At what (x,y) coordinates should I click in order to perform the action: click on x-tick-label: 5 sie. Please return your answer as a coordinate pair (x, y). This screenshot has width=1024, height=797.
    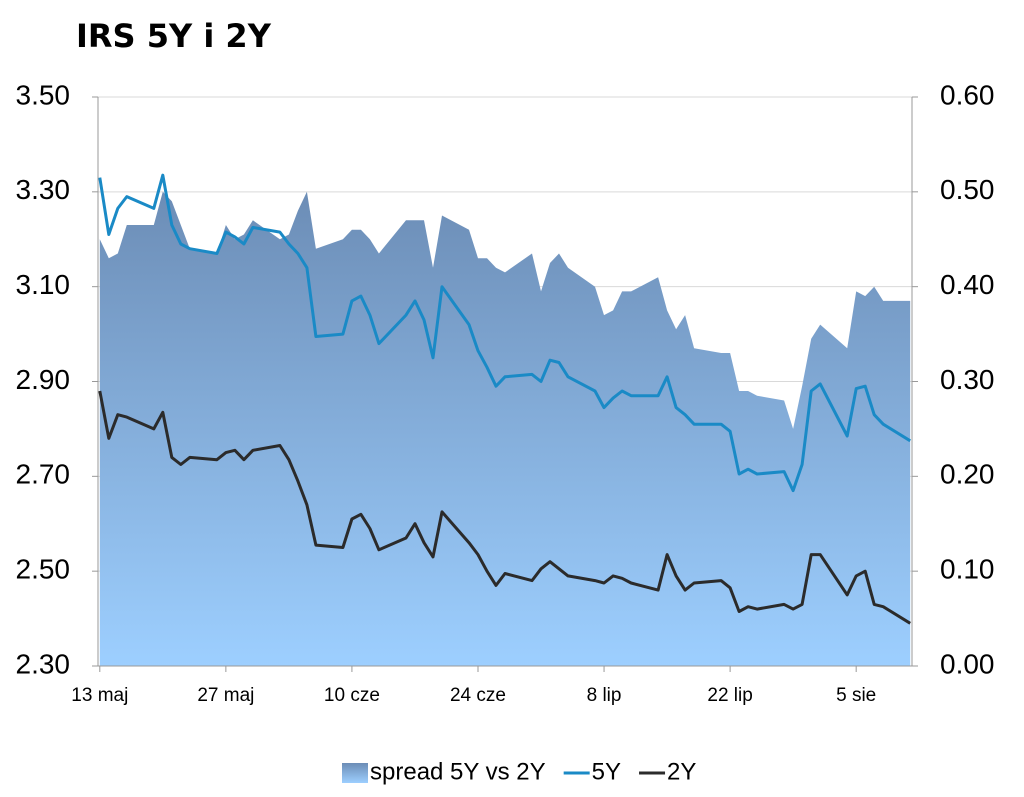
    Looking at the image, I should click on (856, 695).